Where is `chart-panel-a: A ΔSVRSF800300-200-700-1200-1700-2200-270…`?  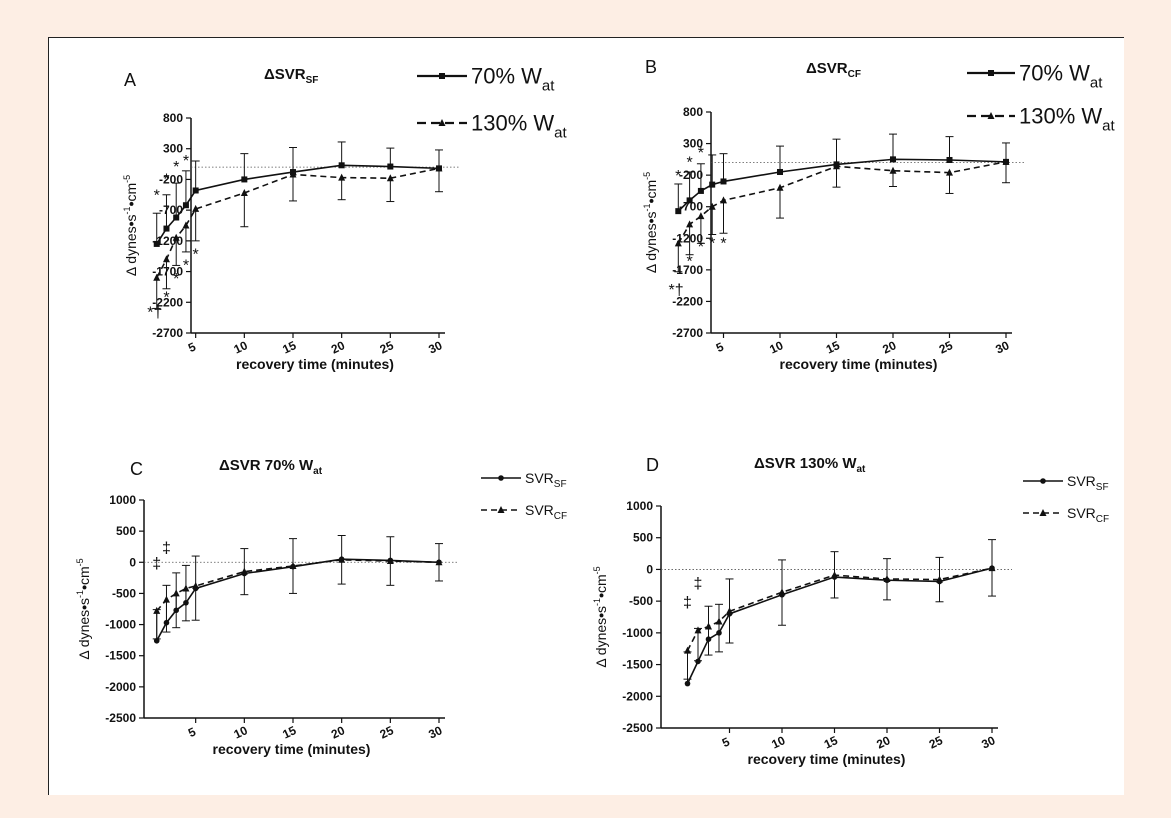 chart-panel-a: A ΔSVRSF800300-200-700-1200-1700-2200-270… is located at coordinates (344, 218).